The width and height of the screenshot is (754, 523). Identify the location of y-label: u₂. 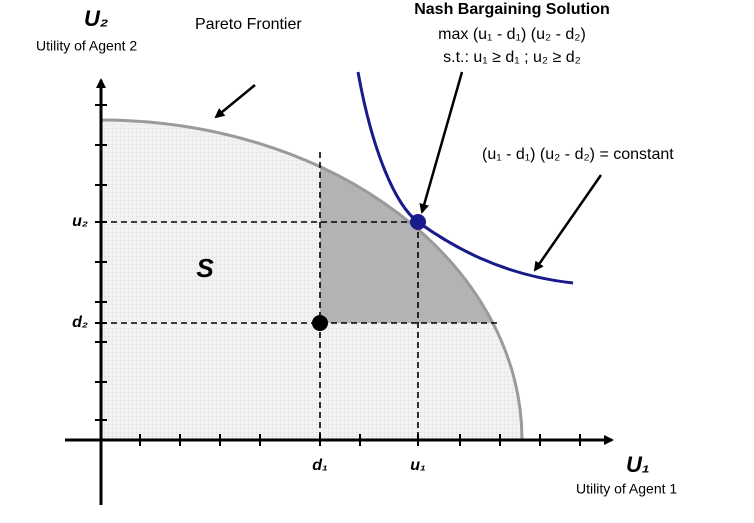
(80, 221).